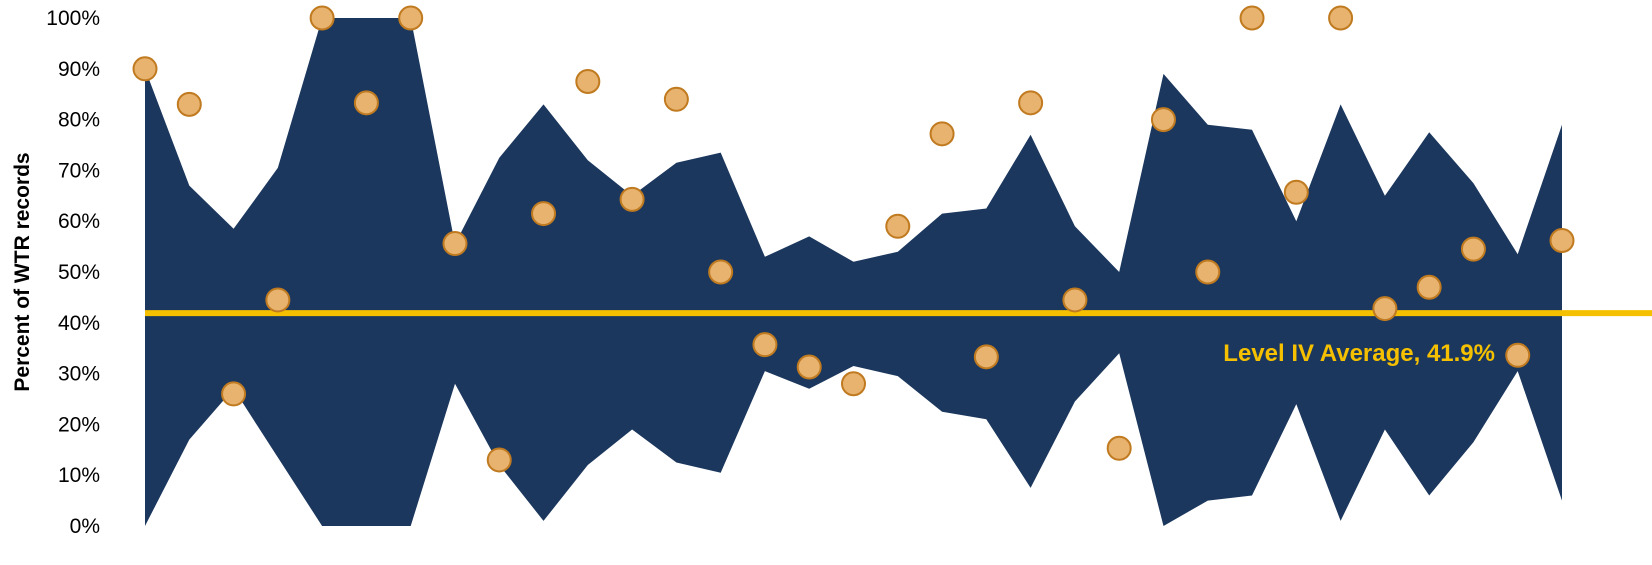 The image size is (1652, 565). Describe the element at coordinates (1359, 353) in the screenshot. I see `average-label: Level IV Average, 41.9%` at that location.